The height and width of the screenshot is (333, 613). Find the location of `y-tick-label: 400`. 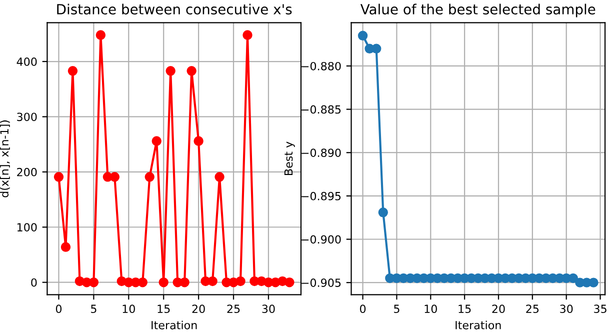

y-tick-label: 400 is located at coordinates (26, 61).